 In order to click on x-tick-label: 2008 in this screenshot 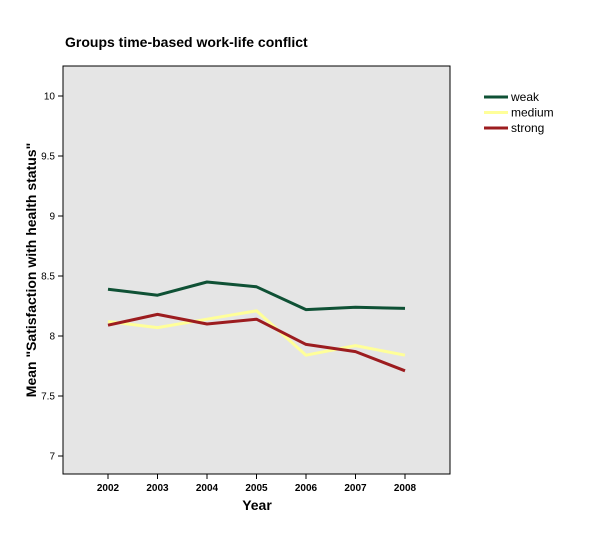, I will do `click(405, 488)`.